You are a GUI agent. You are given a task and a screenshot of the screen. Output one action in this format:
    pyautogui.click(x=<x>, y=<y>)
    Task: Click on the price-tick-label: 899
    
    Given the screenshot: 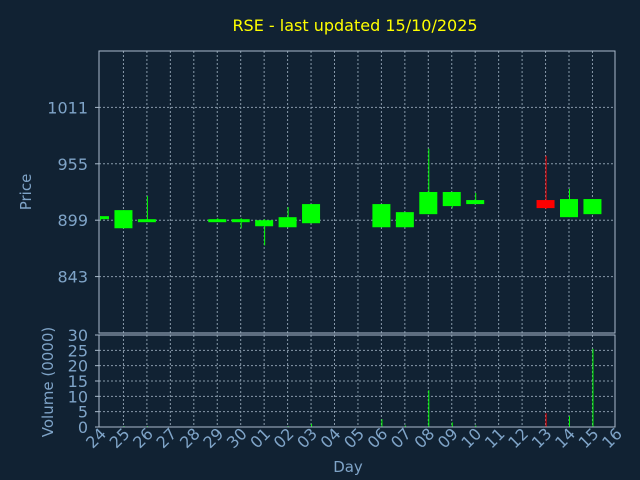 What is the action you would take?
    pyautogui.click(x=72, y=220)
    